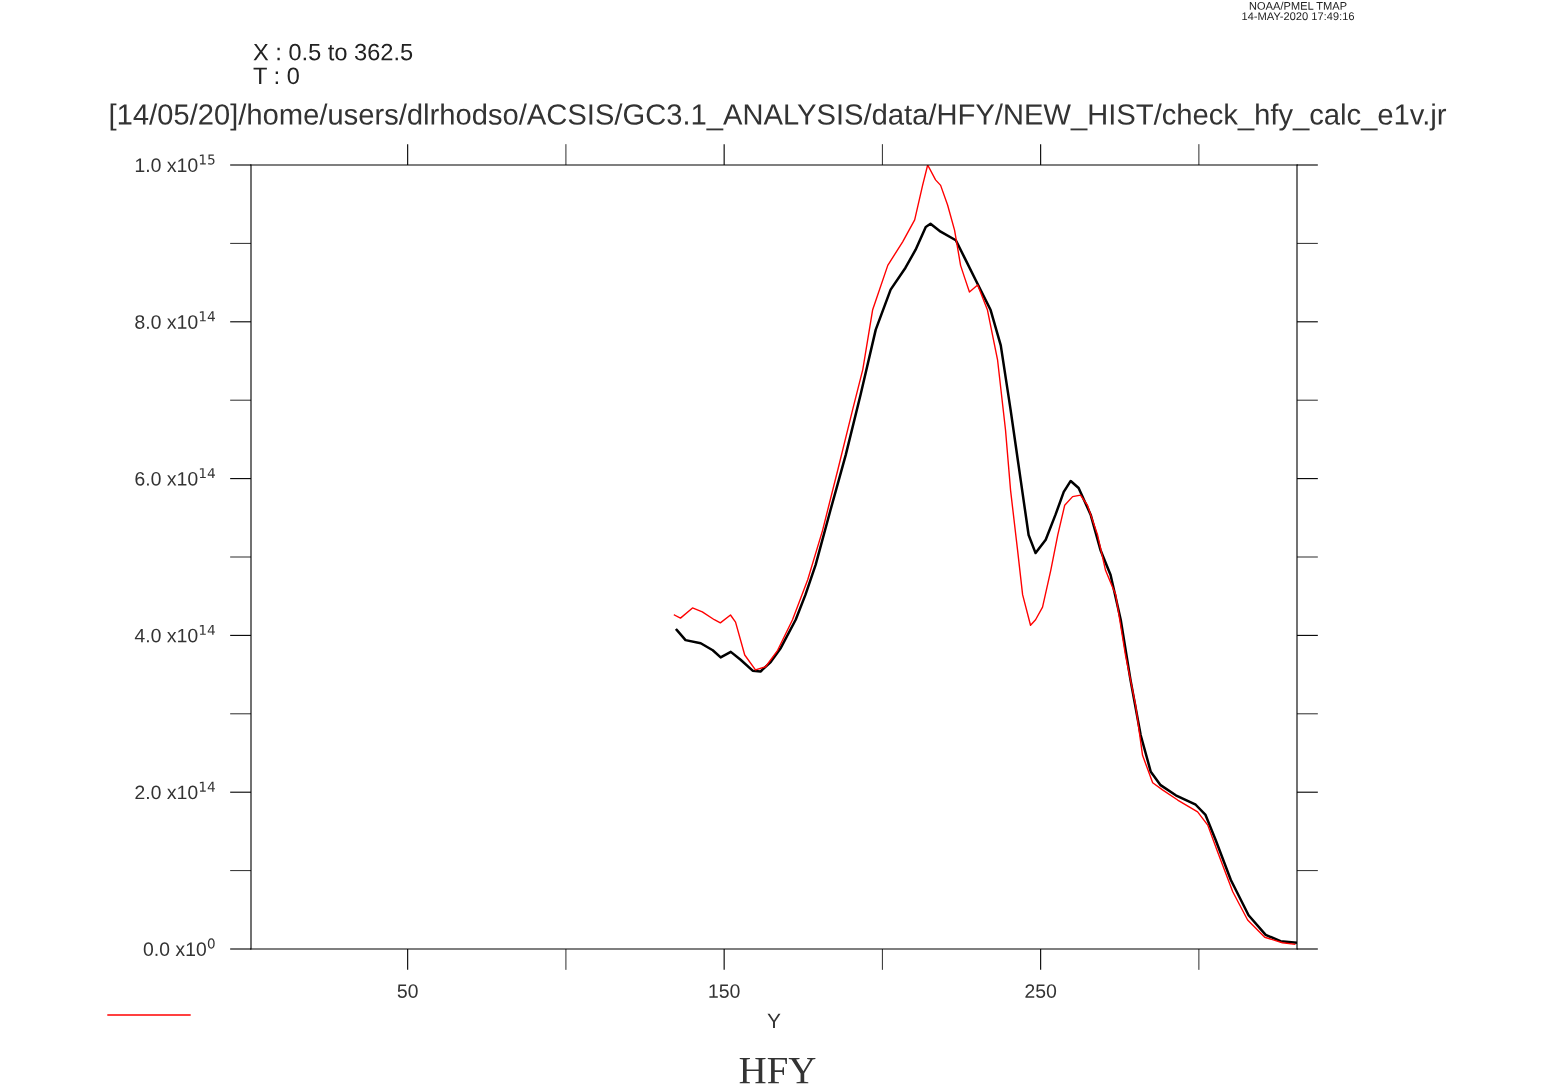 Image resolution: width=1555 pixels, height=1088 pixels. Describe the element at coordinates (778, 117) in the screenshot. I see `chart-title: [14/05/20]/home/users/dlrhodso/ACSIS/GC3.1_ANALYSIS/data/HFY/NEW_HIST/check_hfy_calc_e1v.jr` at that location.